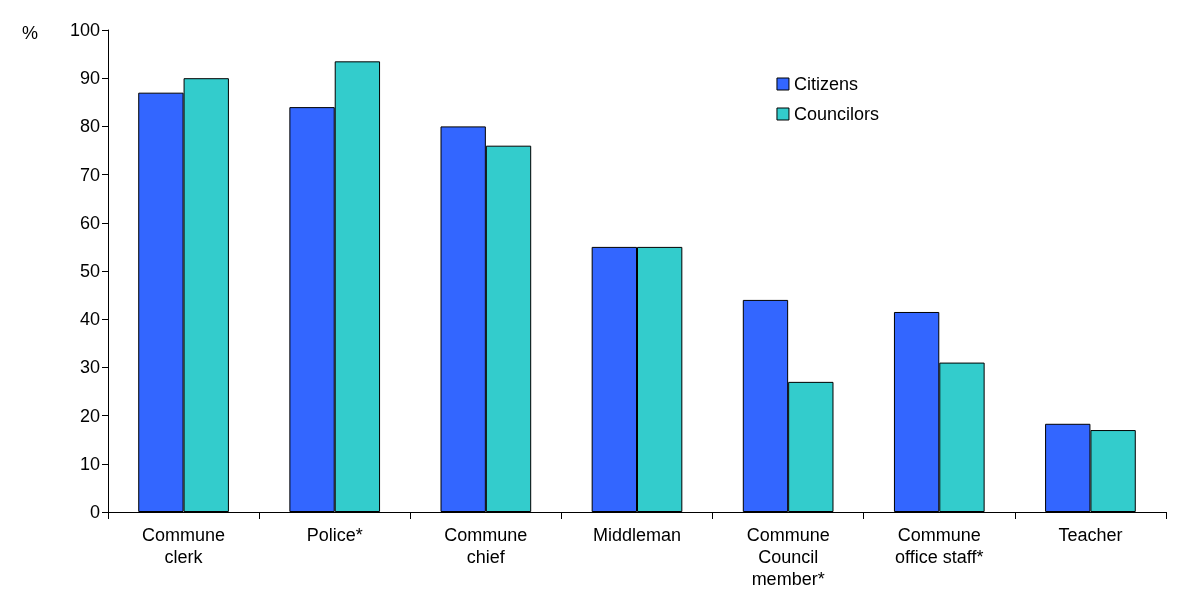 The width and height of the screenshot is (1184, 612). Describe the element at coordinates (836, 114) in the screenshot. I see `legend-label: Councilors` at that location.